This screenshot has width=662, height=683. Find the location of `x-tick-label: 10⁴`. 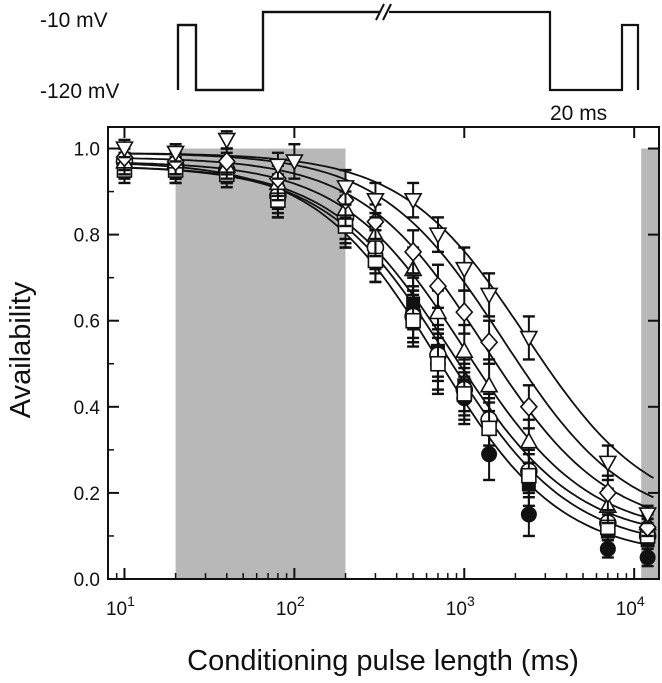

x-tick-label: 10⁴ is located at coordinates (630, 606).